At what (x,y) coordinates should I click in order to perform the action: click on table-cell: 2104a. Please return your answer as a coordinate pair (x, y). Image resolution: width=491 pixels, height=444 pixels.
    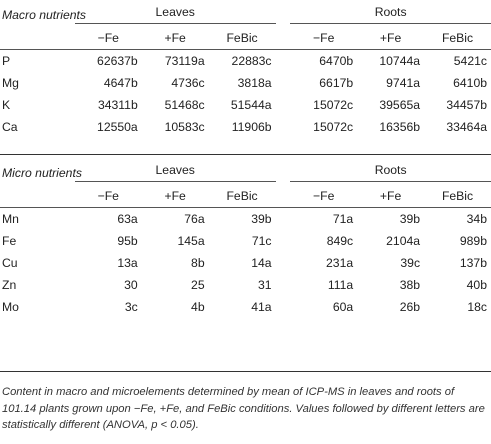
    Looking at the image, I should click on (403, 241).